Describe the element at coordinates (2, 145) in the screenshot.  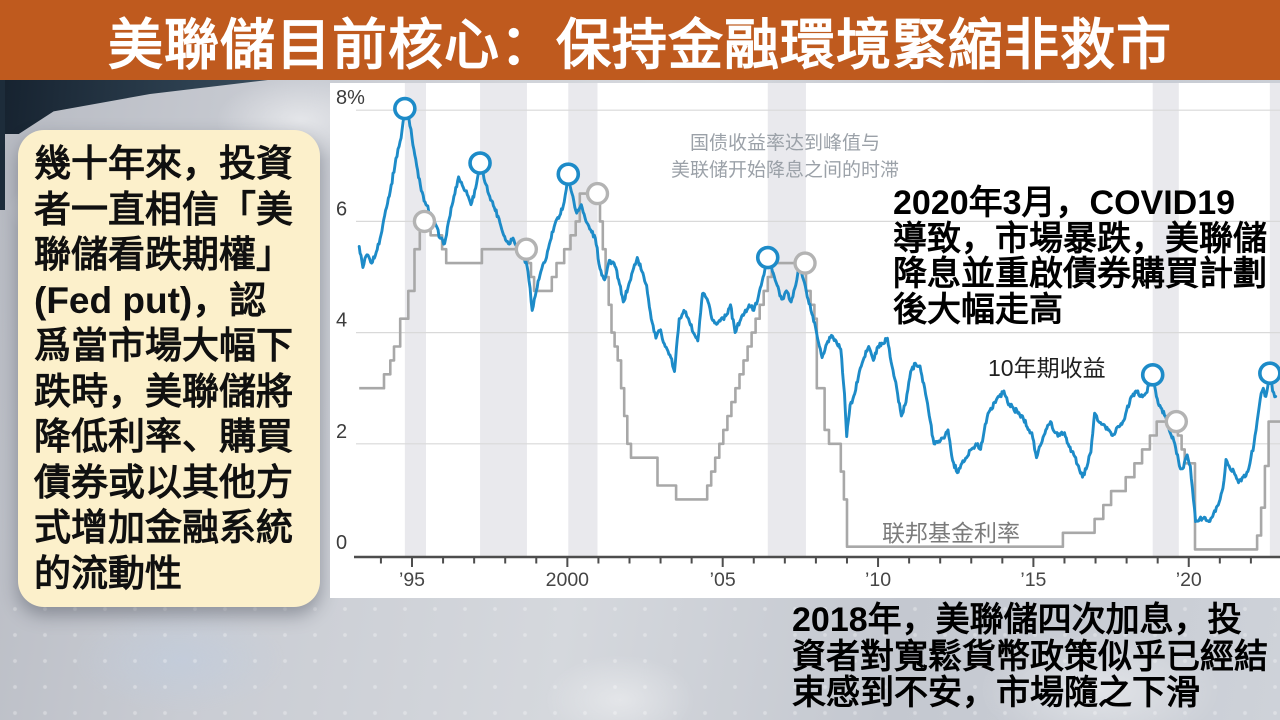
I see `background-left-edge-shape` at that location.